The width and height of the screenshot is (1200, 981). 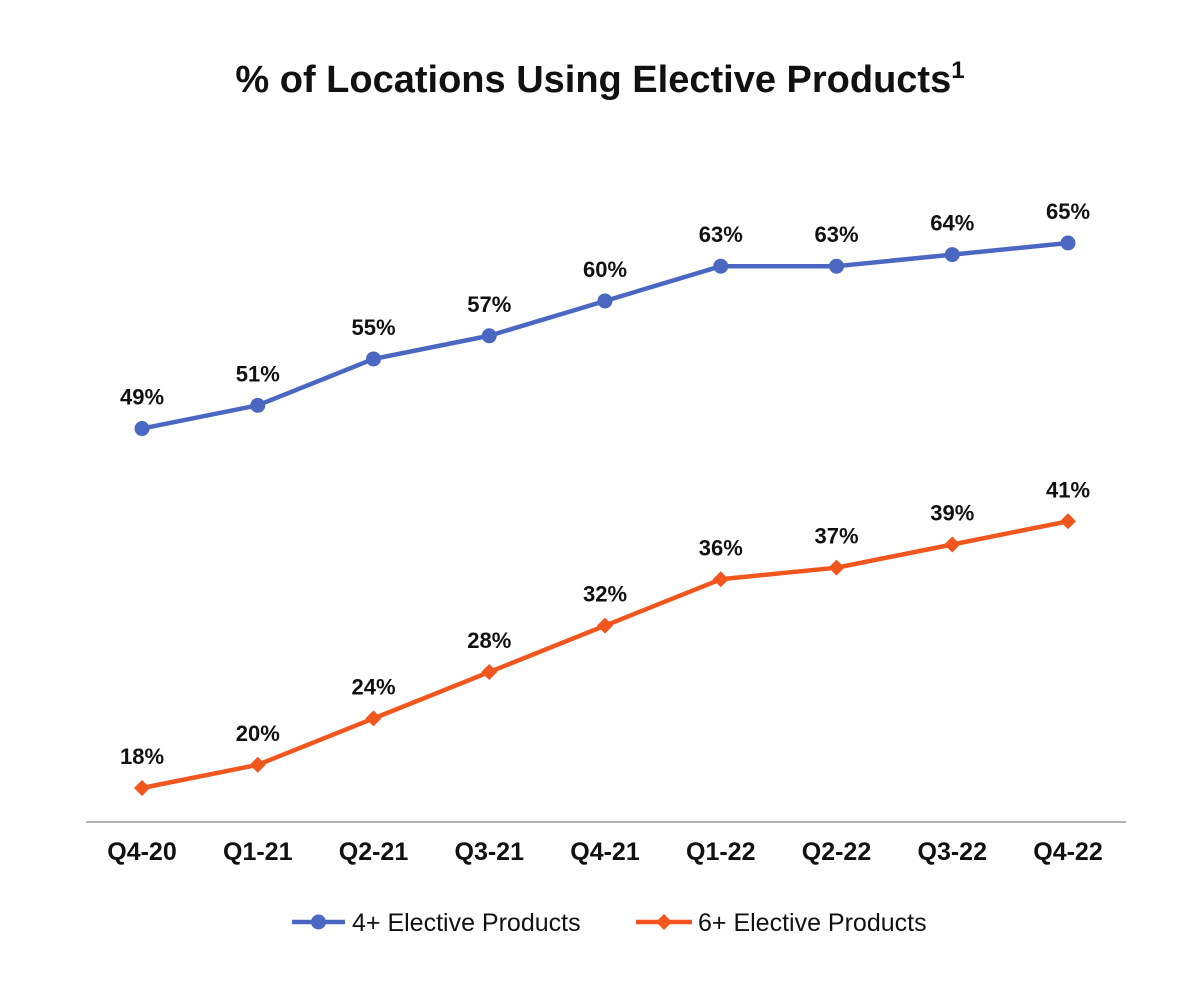 I want to click on legend-item: 4+ Elective Products, so click(x=436, y=923).